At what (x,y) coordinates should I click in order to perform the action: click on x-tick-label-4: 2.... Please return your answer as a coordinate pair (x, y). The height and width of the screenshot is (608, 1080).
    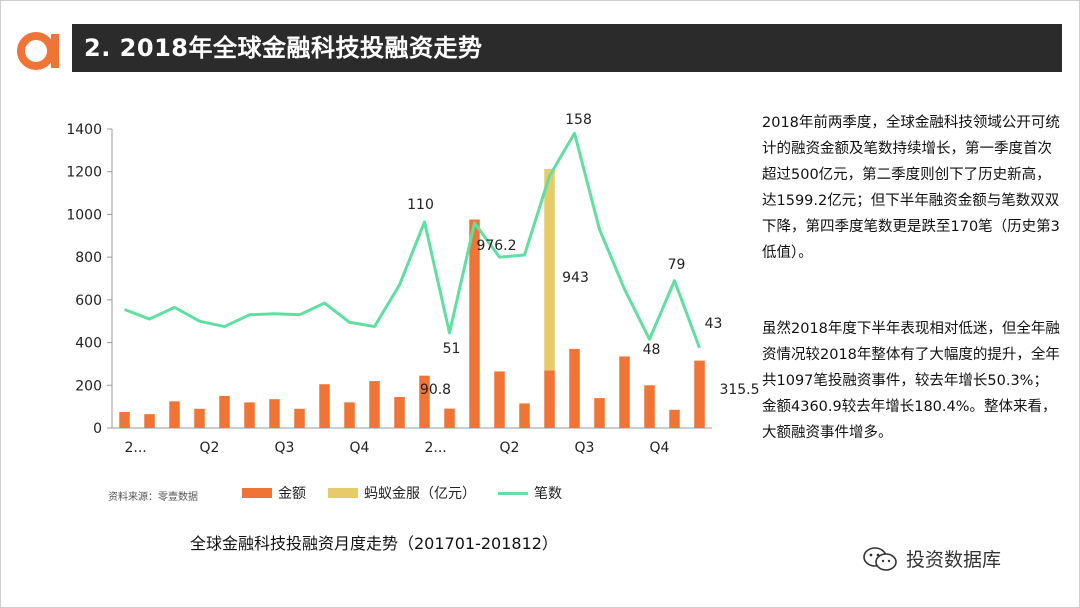
    Looking at the image, I should click on (436, 448).